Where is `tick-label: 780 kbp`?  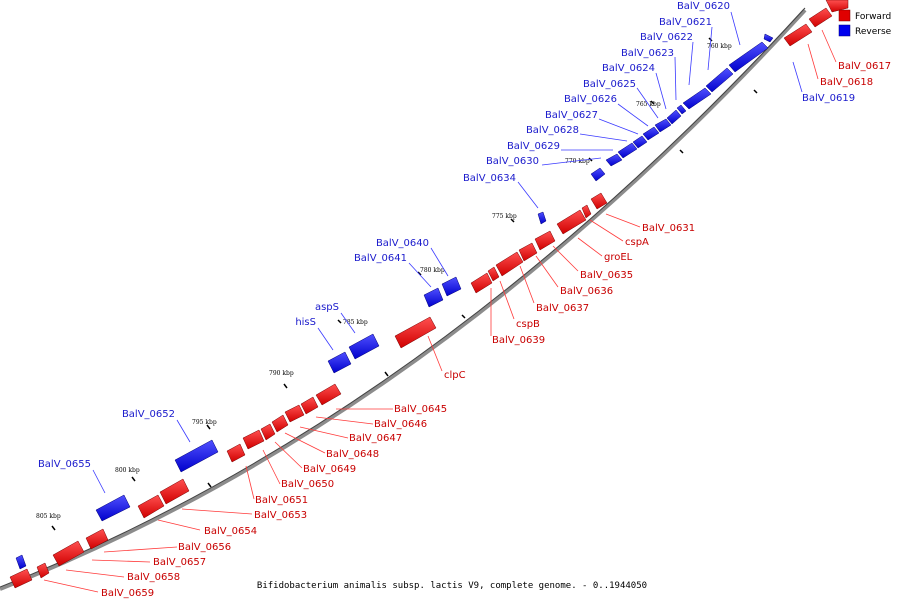 tick-label: 780 kbp is located at coordinates (432, 270).